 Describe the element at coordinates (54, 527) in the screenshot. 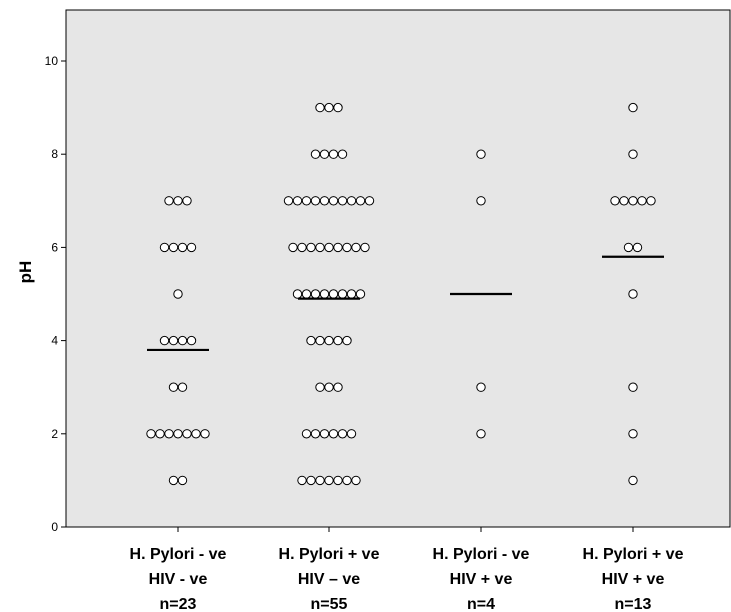

I see `y-tick-label: 0` at that location.